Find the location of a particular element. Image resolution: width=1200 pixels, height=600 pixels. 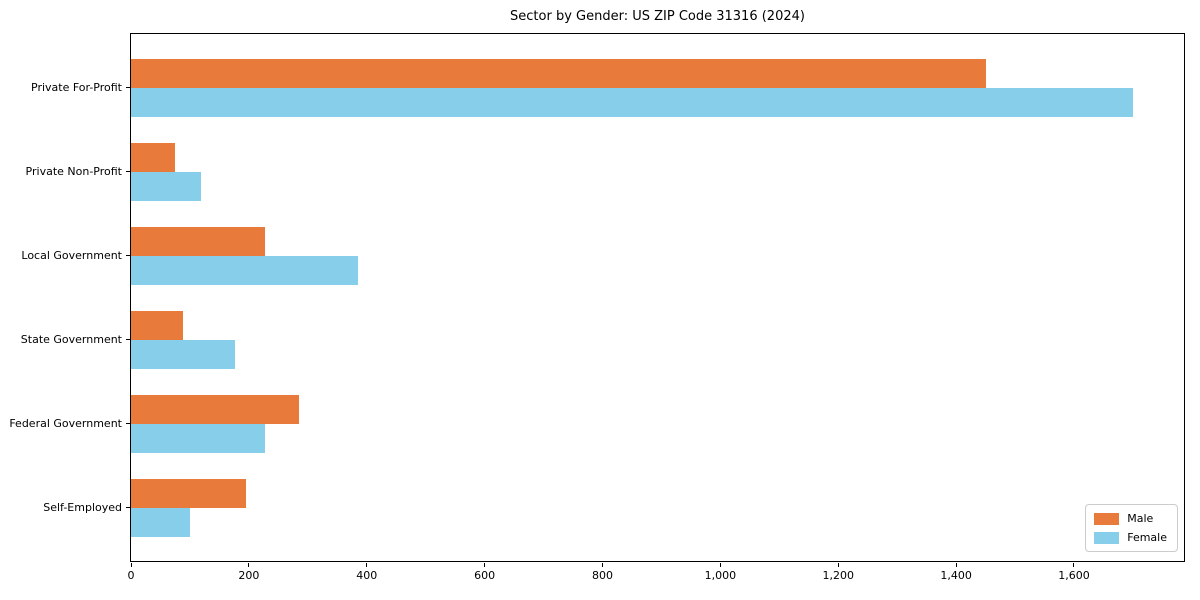

bar-female-self-employed is located at coordinates (160, 522).